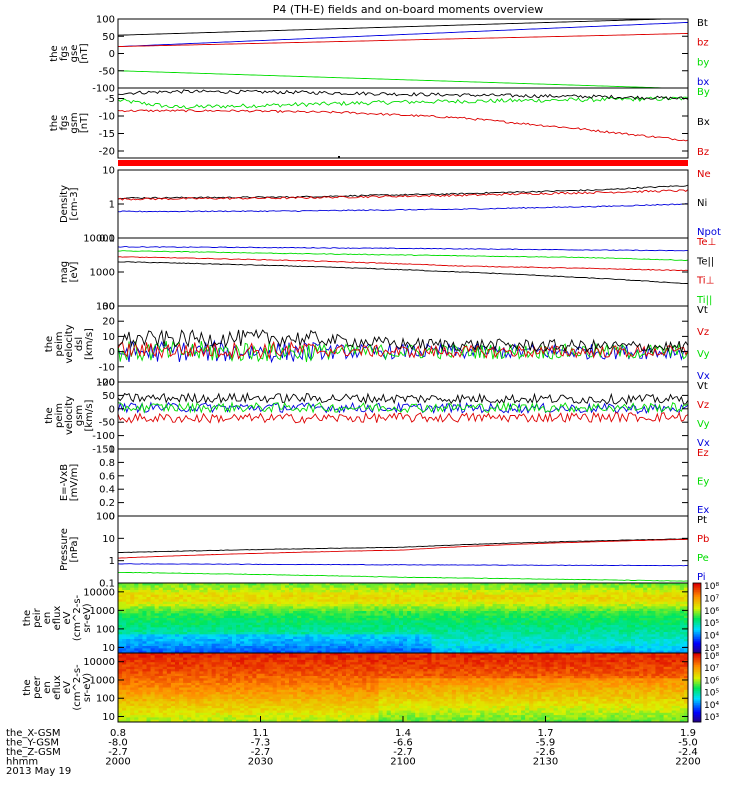 The height and width of the screenshot is (800, 750). Describe the element at coordinates (697, 647) in the screenshot. I see `colorbar-step` at that location.